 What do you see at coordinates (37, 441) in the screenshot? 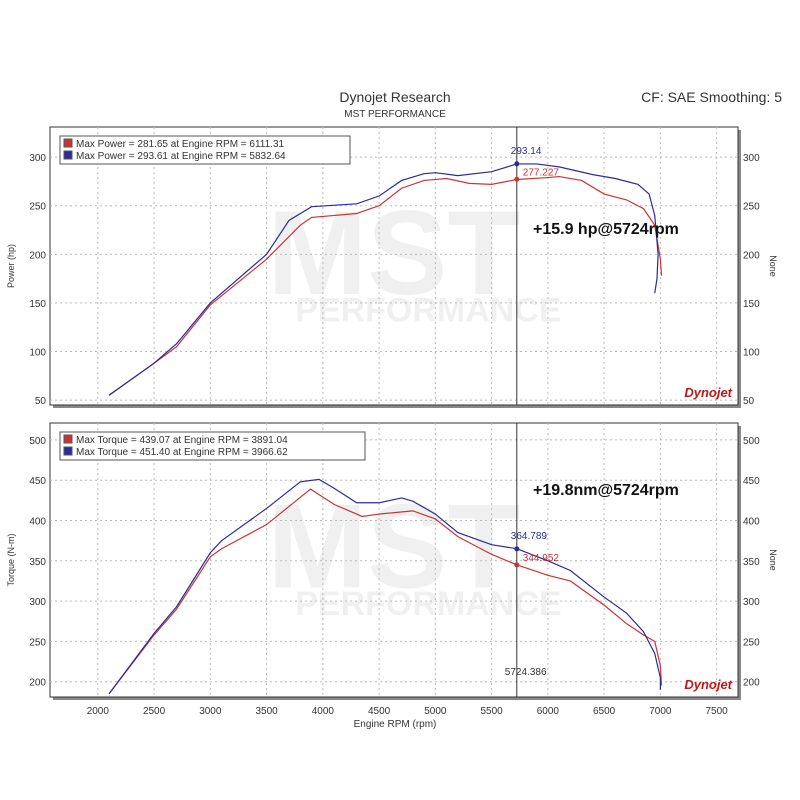
I see `y-tick-label: 500` at bounding box center [37, 441].